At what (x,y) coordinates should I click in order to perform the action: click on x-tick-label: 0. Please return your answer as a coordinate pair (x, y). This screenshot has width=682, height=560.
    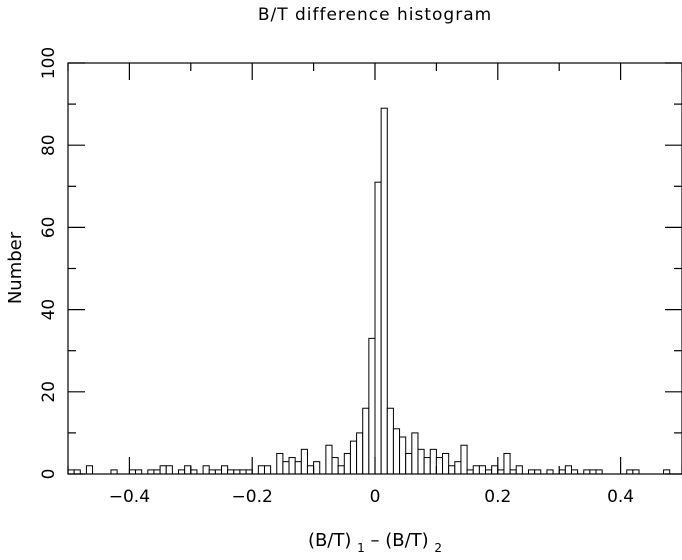
    Looking at the image, I should click on (375, 497).